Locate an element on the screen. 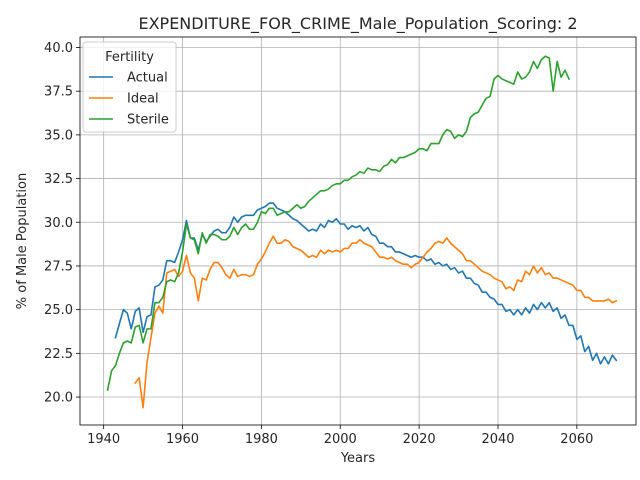 Image resolution: width=640 pixels, height=480 pixels. y-tick-label: 37.5 is located at coordinates (58, 92).